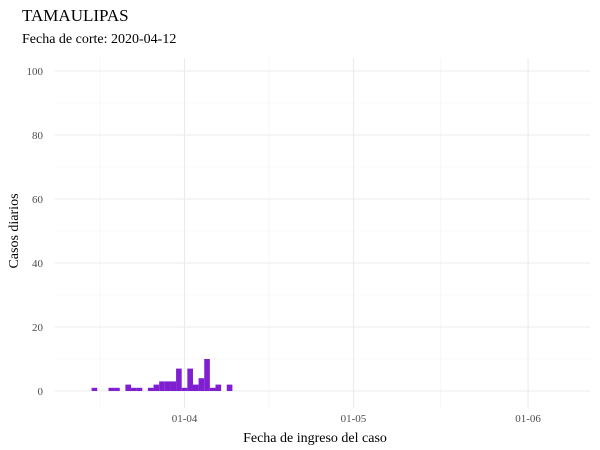 This screenshot has height=450, width=600. I want to click on bars, so click(162, 375).